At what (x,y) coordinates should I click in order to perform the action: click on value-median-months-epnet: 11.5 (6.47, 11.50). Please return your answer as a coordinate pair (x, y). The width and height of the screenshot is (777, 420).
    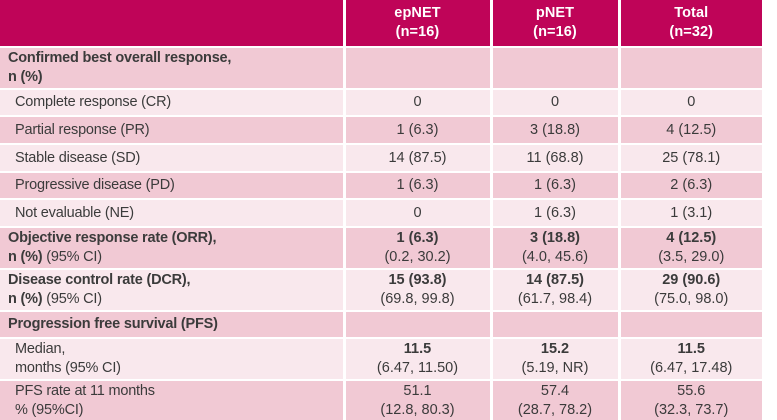
    Looking at the image, I should click on (418, 359).